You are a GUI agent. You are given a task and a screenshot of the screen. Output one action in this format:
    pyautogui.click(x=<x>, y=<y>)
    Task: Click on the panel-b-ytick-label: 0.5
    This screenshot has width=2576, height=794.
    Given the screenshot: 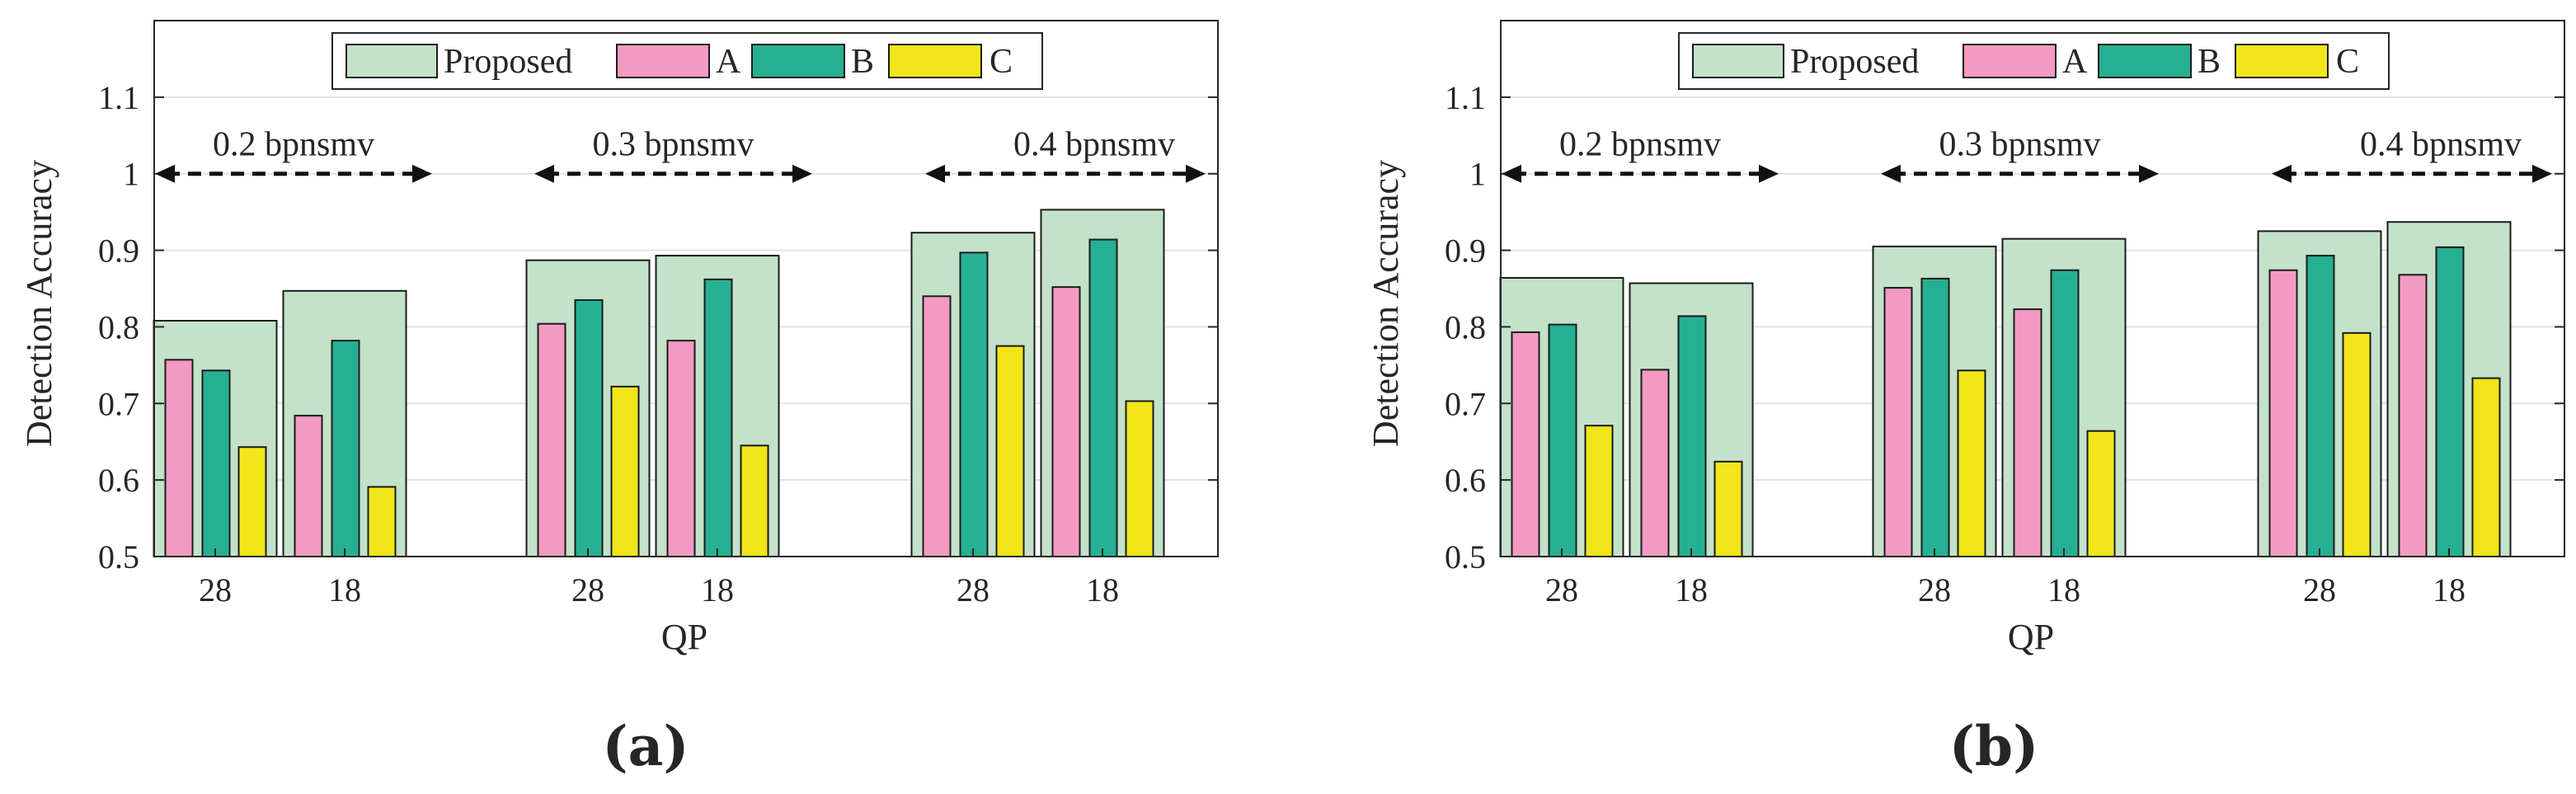 What is the action you would take?
    pyautogui.click(x=1465, y=557)
    